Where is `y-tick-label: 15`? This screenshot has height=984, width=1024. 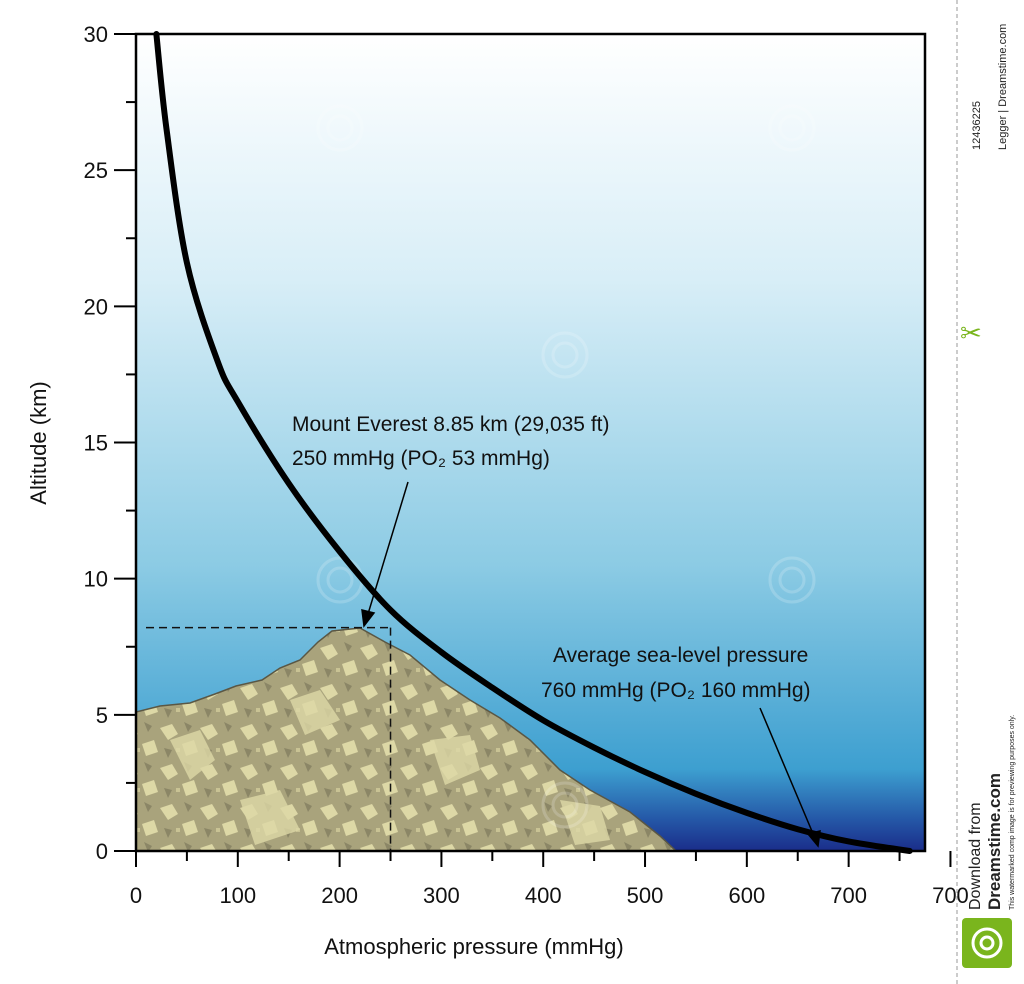
y-tick-label: 15 is located at coordinates (96, 443).